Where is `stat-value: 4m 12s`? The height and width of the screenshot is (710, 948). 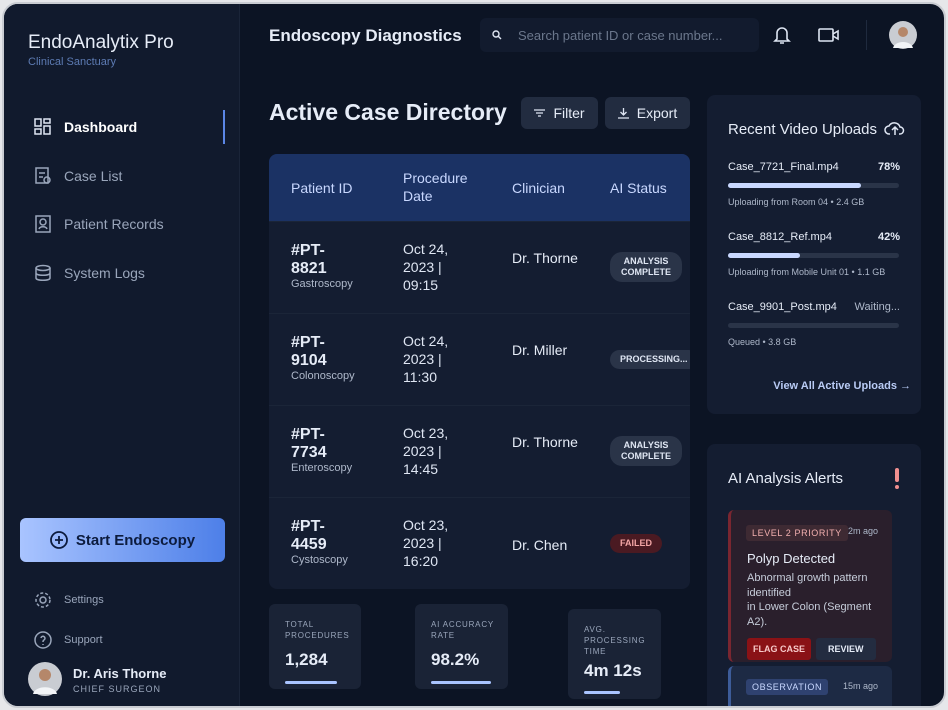 stat-value: 4m 12s is located at coordinates (613, 670).